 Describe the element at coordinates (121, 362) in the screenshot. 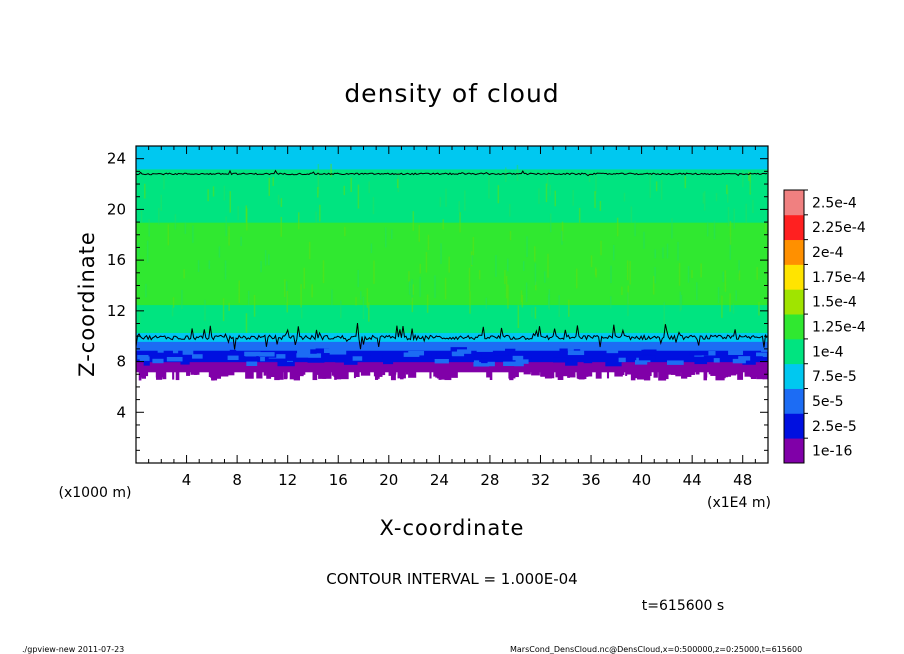

I see `y-tick-label: 8` at that location.